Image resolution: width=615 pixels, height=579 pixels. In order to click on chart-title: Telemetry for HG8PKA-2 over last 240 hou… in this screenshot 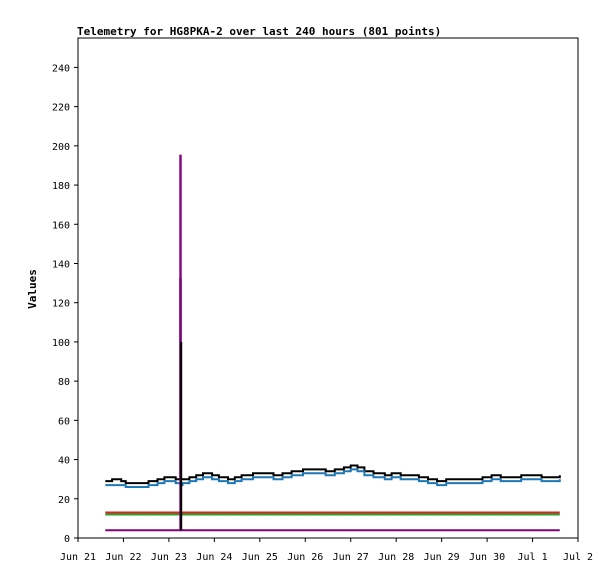, I will do `click(259, 31)`.